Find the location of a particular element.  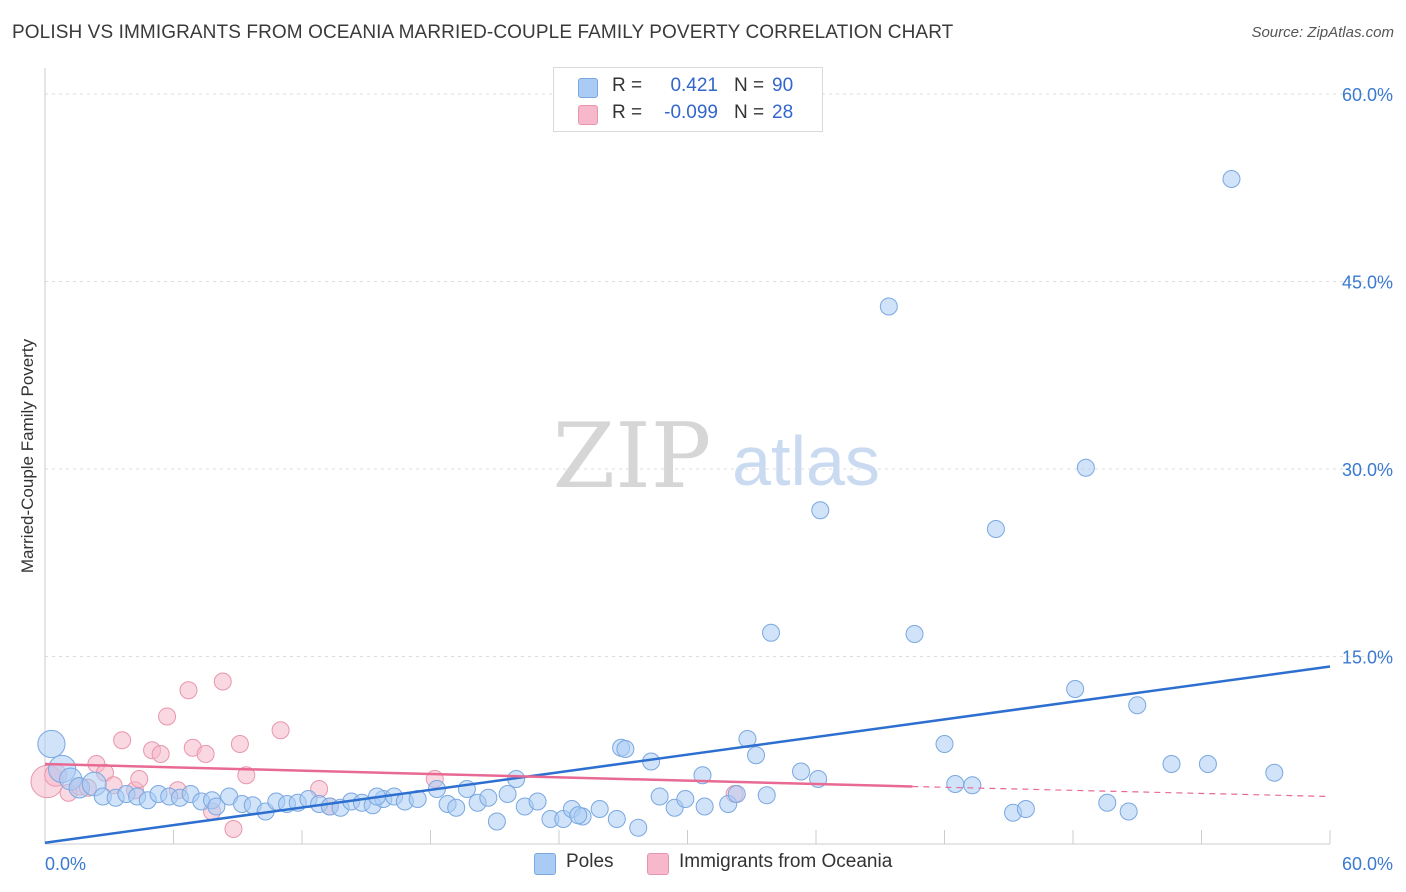

legend-label: Poles is located at coordinates (590, 861).